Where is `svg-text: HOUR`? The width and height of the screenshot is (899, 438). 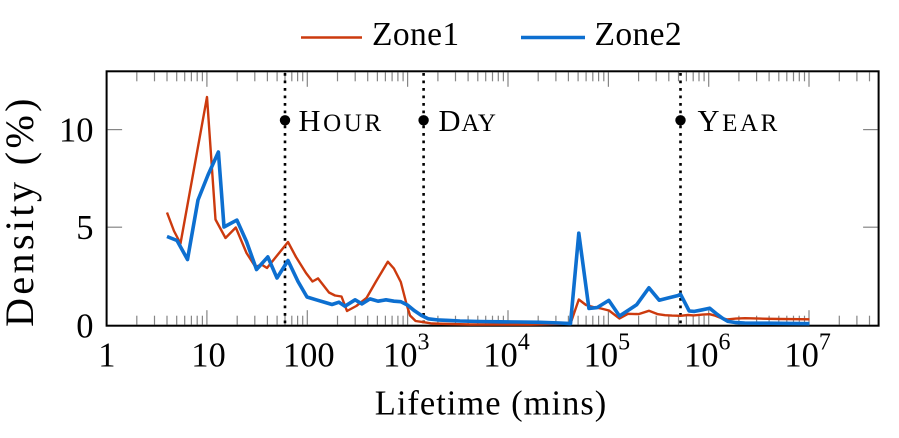 svg-text: HOUR is located at coordinates (341, 121).